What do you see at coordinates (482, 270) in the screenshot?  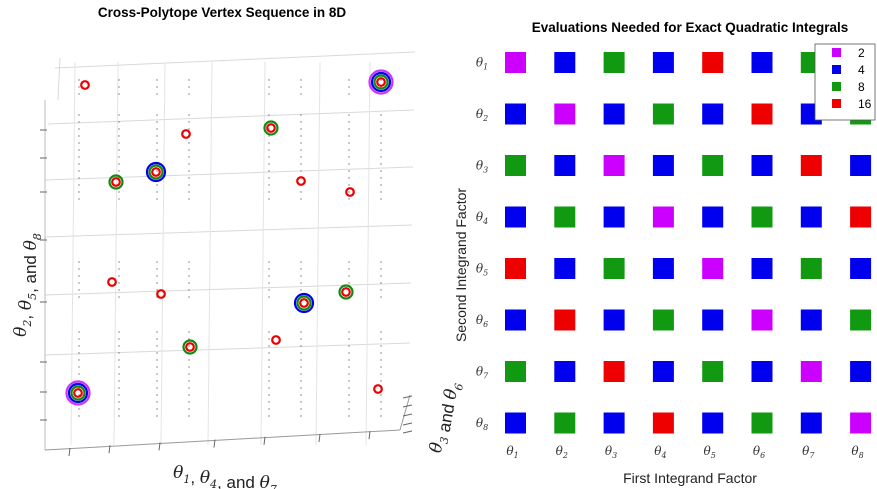 I see `heatmap-y-tick: θ5` at bounding box center [482, 270].